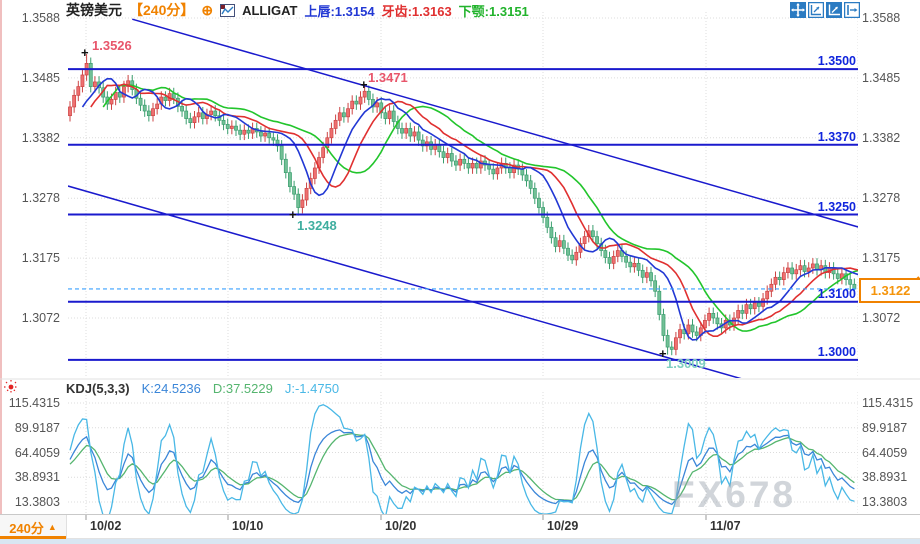  What do you see at coordinates (40, 258) in the screenshot?
I see `price-axis-label-left: 1.3175` at bounding box center [40, 258].